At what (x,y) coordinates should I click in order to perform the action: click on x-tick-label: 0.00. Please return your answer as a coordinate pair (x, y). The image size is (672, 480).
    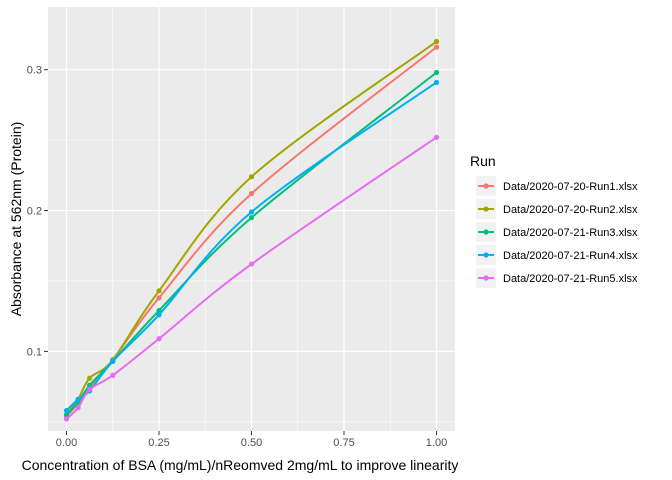
    Looking at the image, I should click on (66, 443).